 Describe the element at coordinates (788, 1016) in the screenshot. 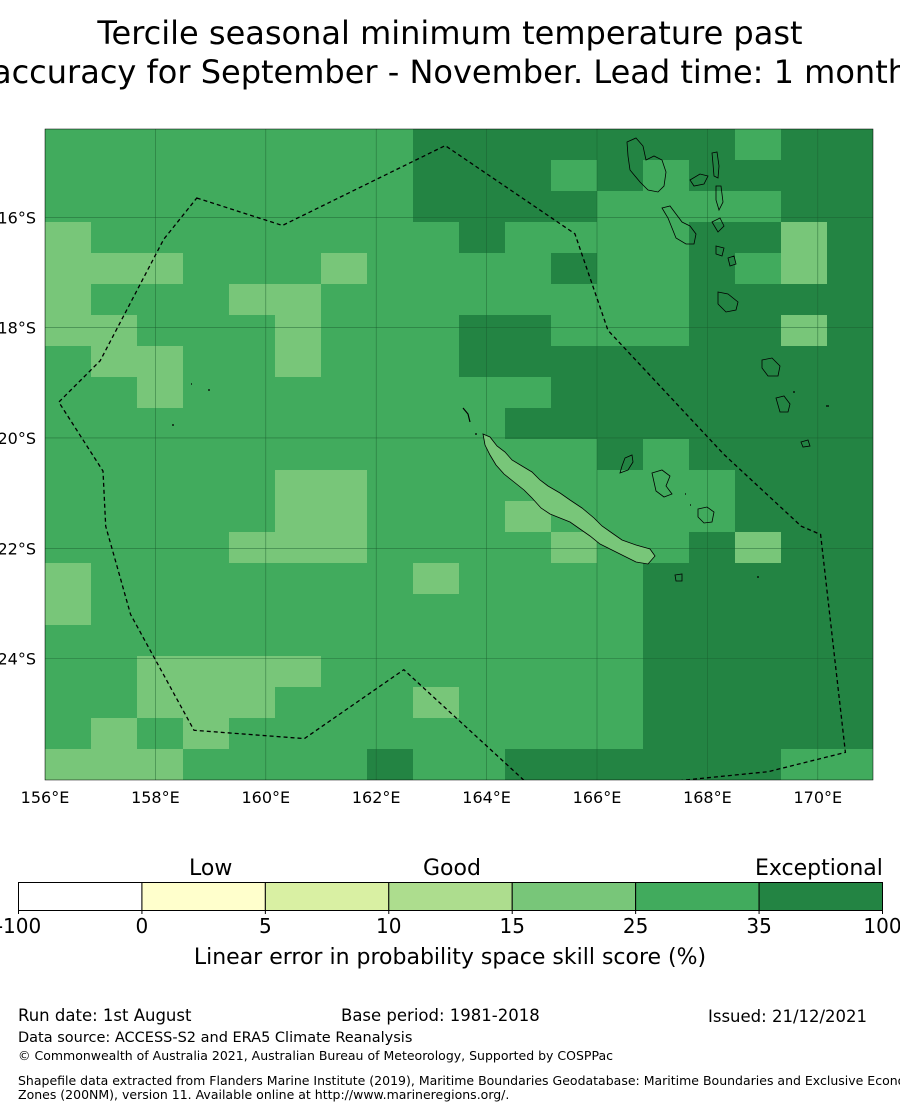

I see `issued-date: Issued: 21/12/2021` at that location.